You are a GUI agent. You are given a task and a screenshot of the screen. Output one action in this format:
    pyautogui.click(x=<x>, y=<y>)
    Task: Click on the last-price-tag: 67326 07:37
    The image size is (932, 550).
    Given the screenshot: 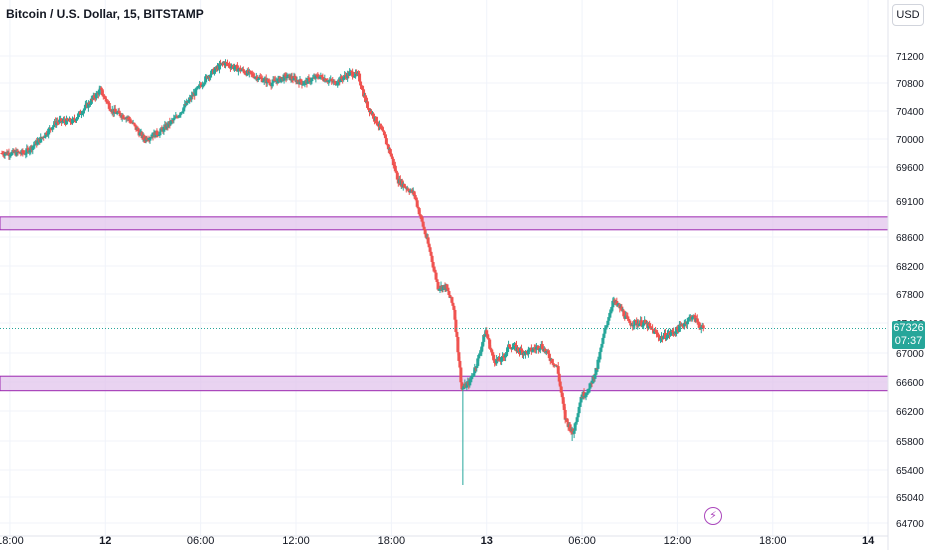 What is the action you would take?
    pyautogui.click(x=908, y=335)
    